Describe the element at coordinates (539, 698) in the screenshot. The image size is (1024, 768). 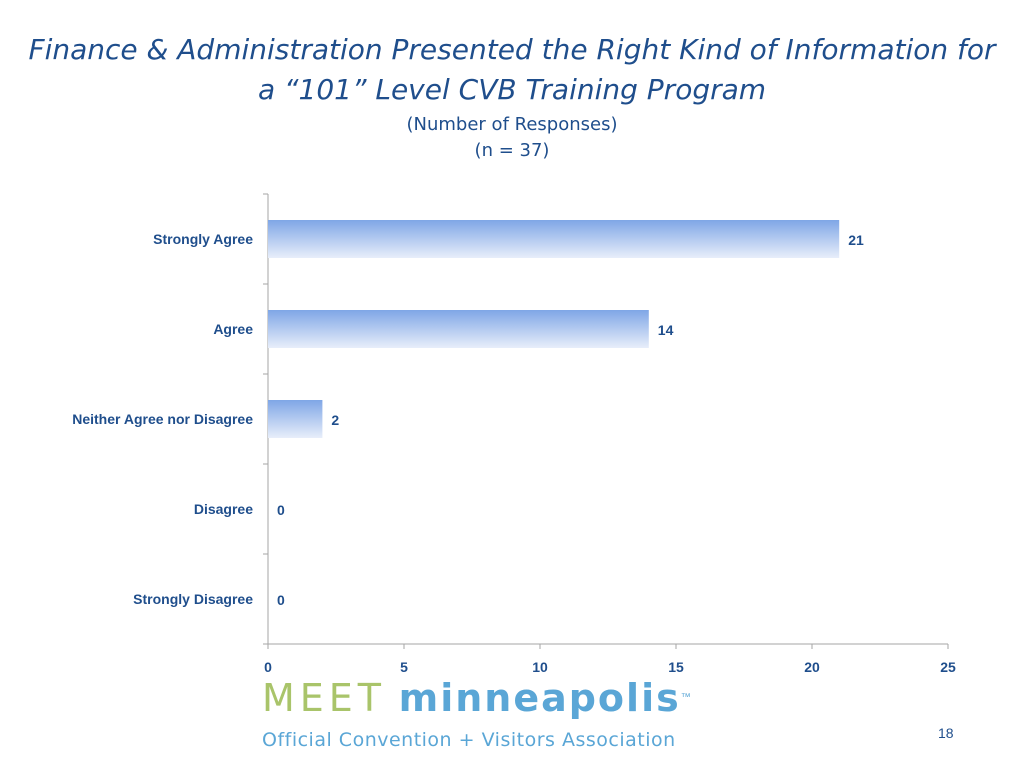
I see `logo-minneapolis-text: minneapolis` at that location.